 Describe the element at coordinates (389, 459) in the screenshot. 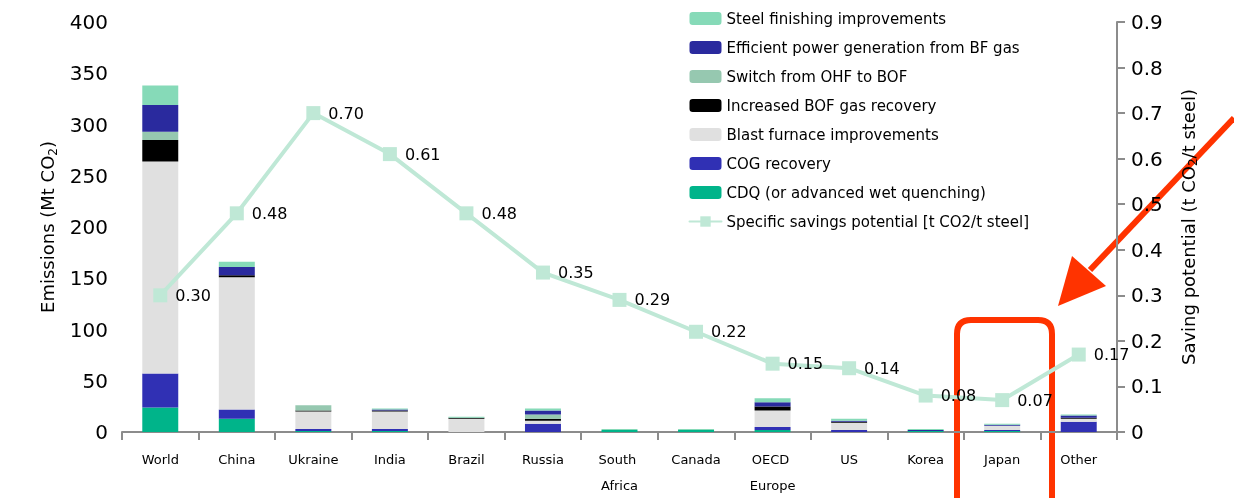

I see `x-tick-label: India` at that location.